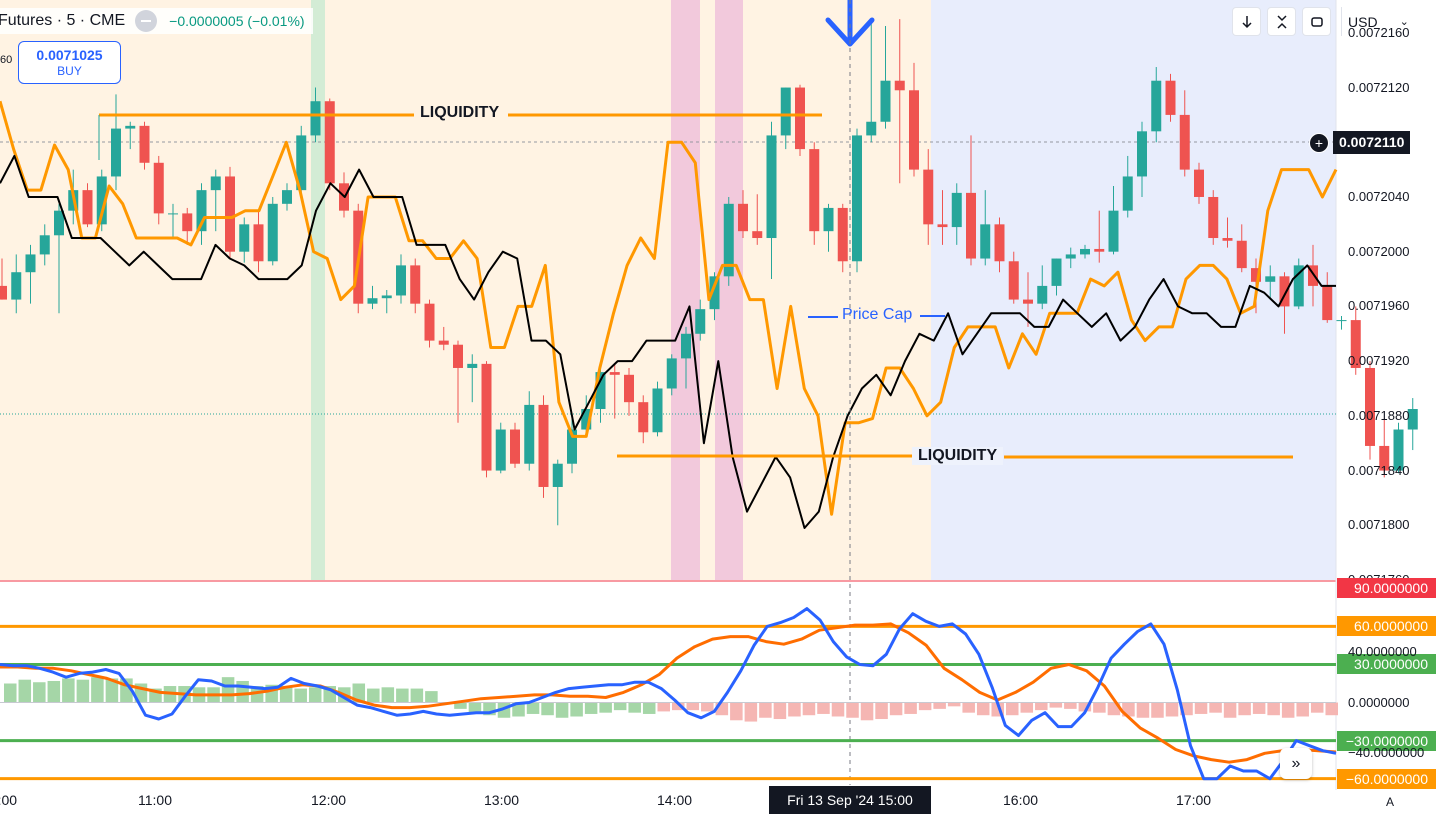 Image resolution: width=1436 pixels, height=815 pixels. Describe the element at coordinates (1379, 251) in the screenshot. I see `price-tick-label: 0.0072000` at that location.